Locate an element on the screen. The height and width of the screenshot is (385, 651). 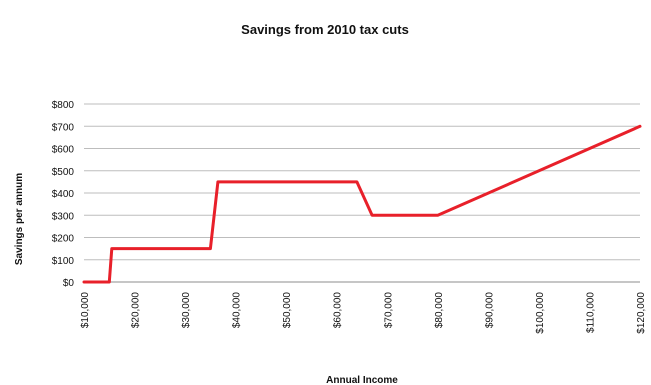
x-tick-label: $60,000 is located at coordinates (338, 310).